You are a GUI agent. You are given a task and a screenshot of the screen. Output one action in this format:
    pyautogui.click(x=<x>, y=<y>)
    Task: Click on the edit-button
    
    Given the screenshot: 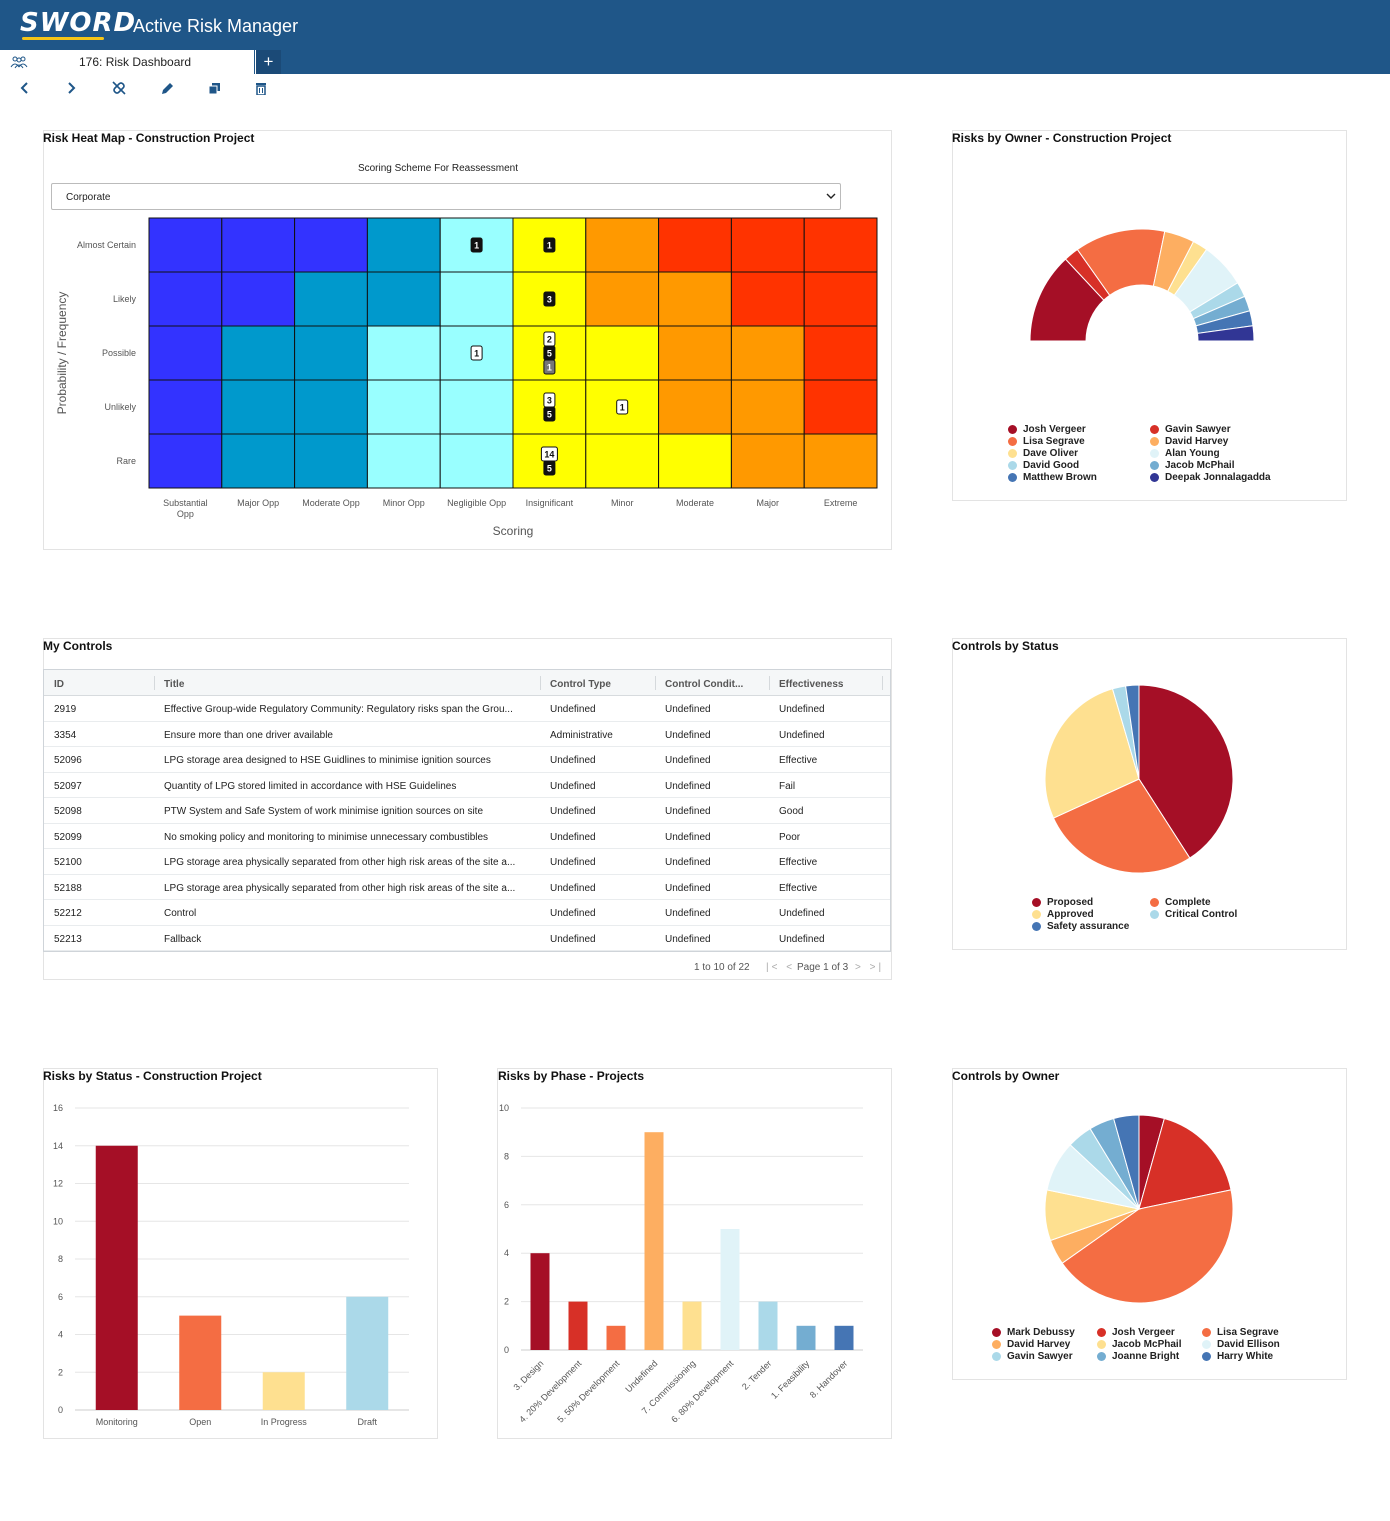 What is the action you would take?
    pyautogui.click(x=167, y=88)
    